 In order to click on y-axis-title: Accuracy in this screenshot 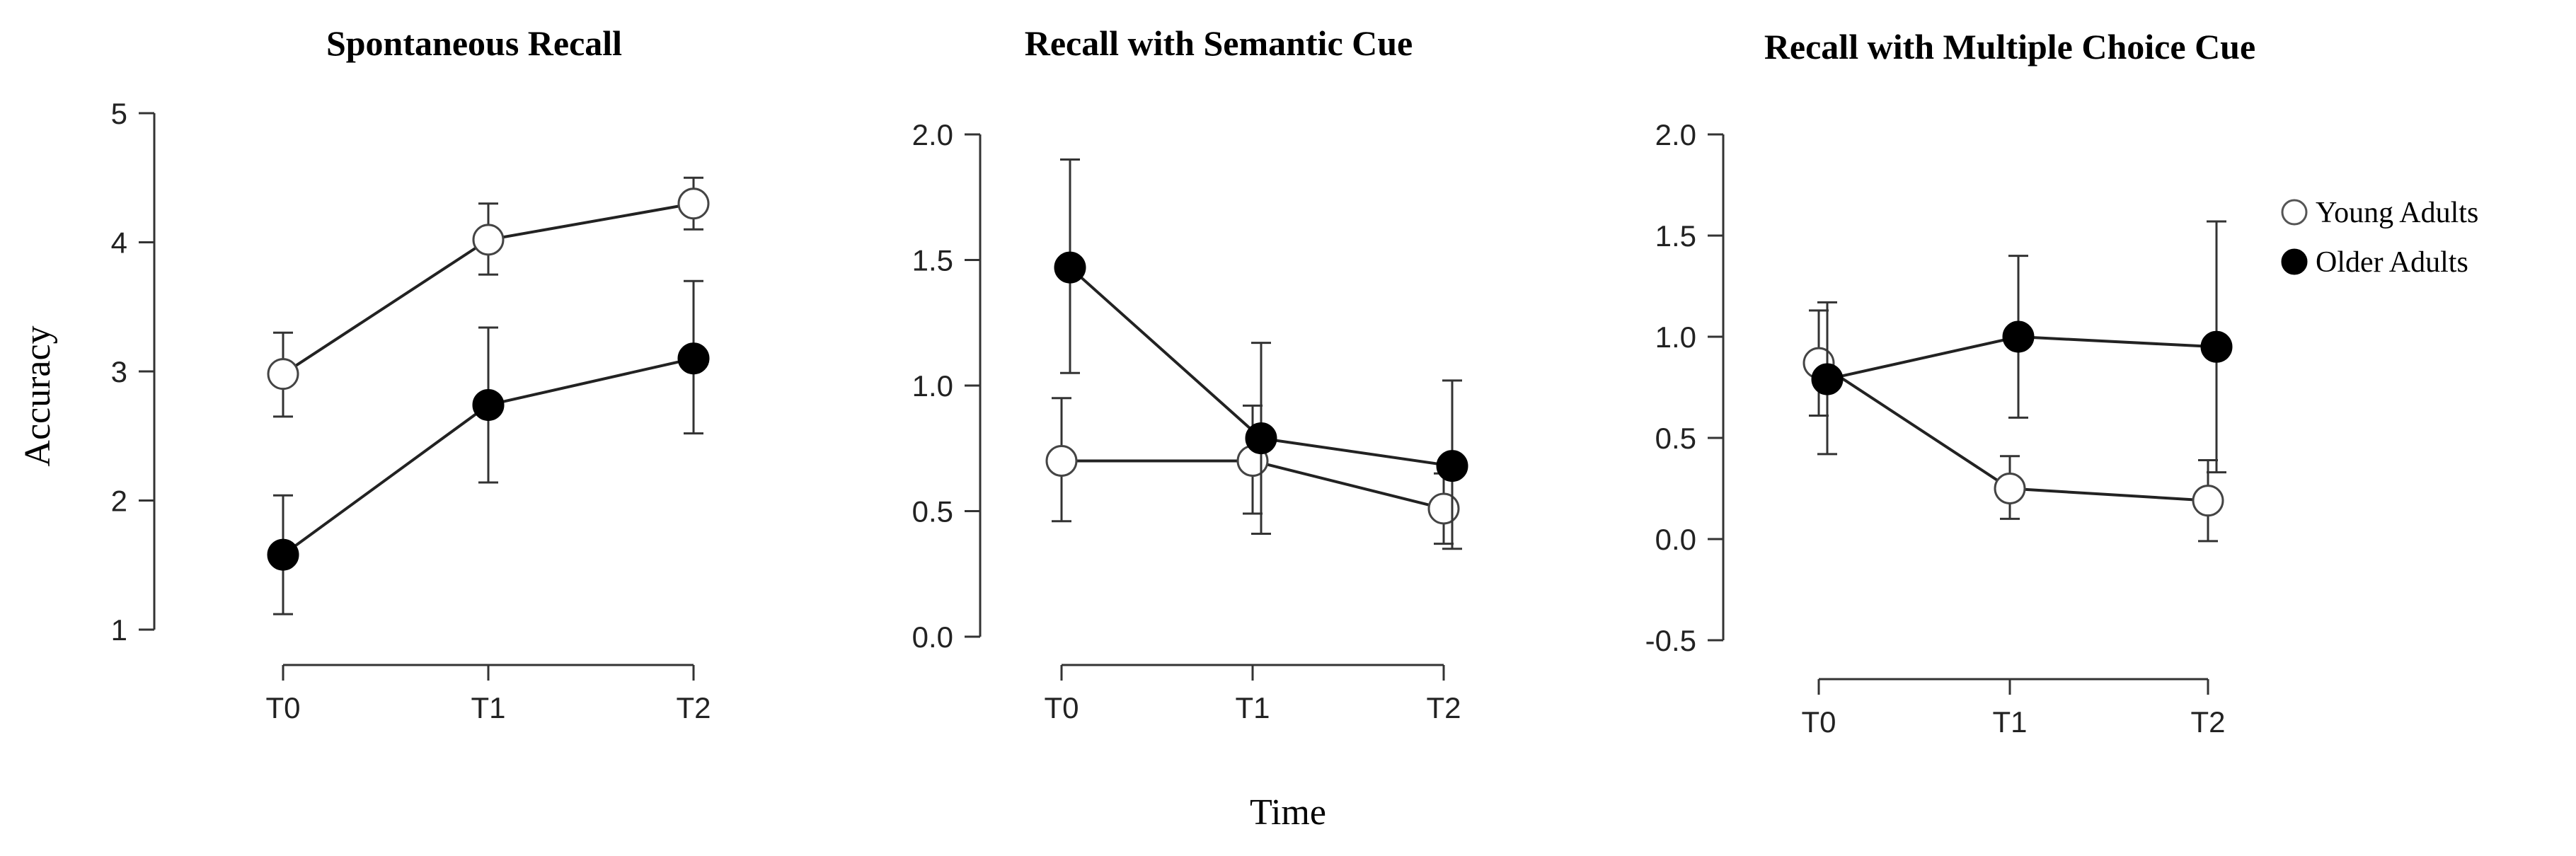, I will do `click(38, 395)`.